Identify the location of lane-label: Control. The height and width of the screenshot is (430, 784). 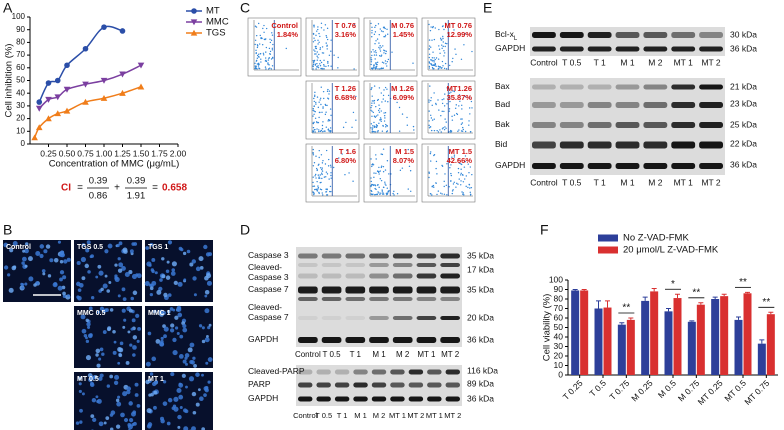
(305, 415).